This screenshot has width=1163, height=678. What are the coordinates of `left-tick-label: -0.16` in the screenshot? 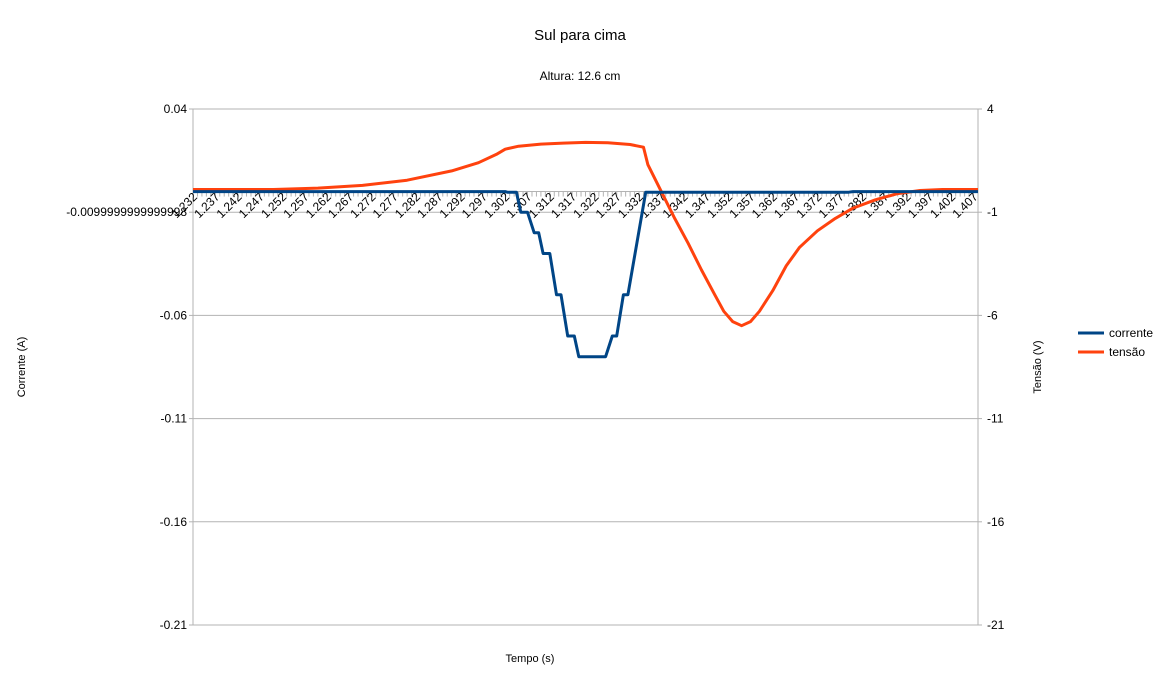 It's located at (174, 522).